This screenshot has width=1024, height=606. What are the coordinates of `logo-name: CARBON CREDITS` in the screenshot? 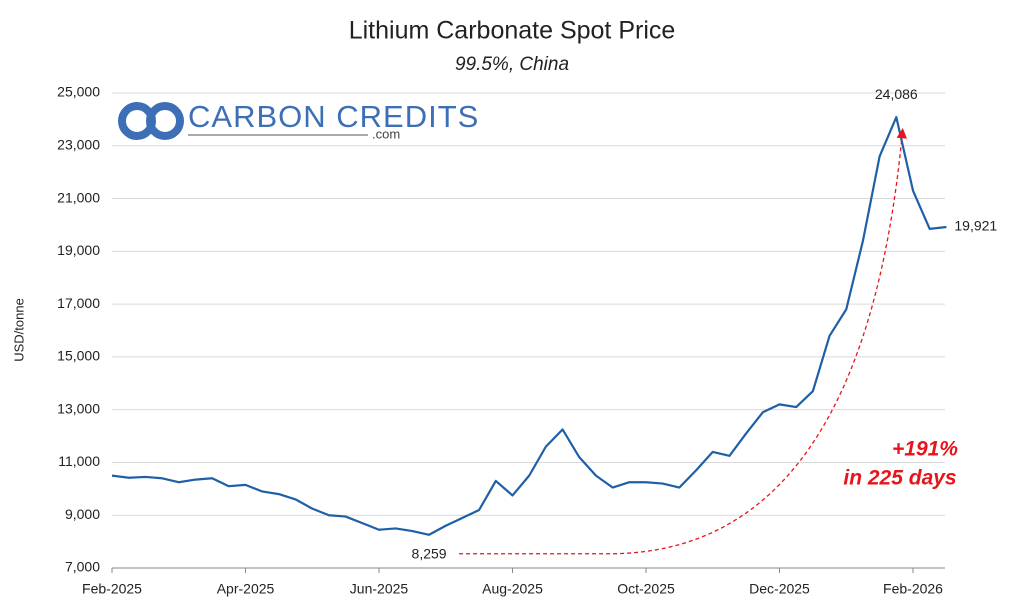 It's located at (333, 116).